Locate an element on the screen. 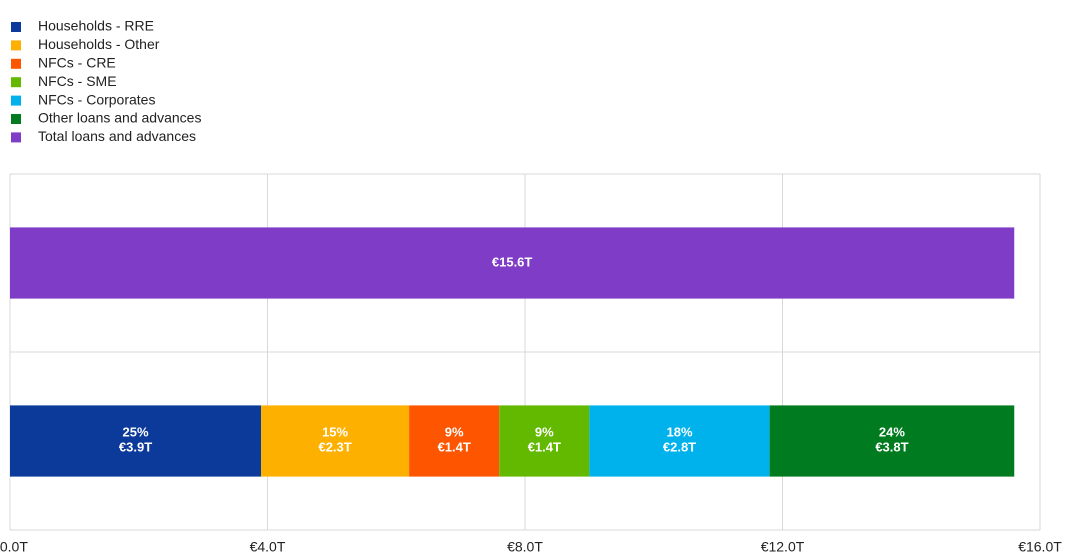 The width and height of the screenshot is (1067, 557). x-tick-label: €8.0T is located at coordinates (525, 547).